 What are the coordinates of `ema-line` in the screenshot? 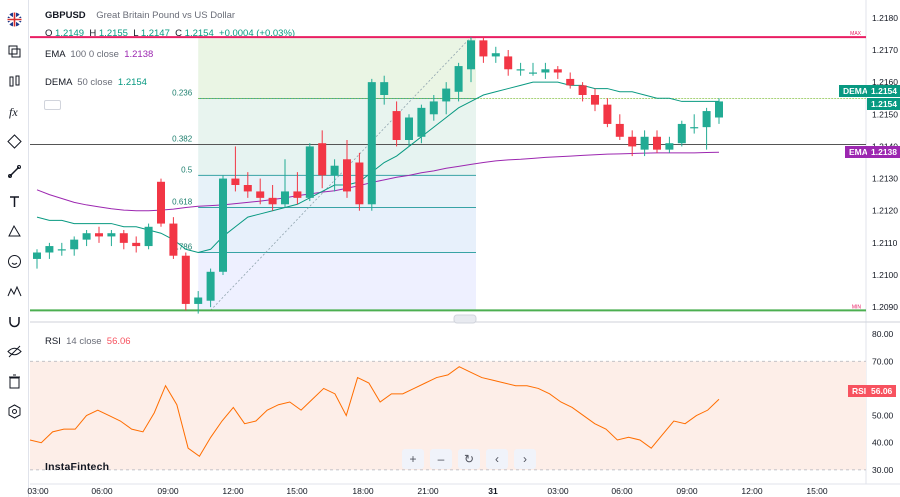 It's located at (378, 181).